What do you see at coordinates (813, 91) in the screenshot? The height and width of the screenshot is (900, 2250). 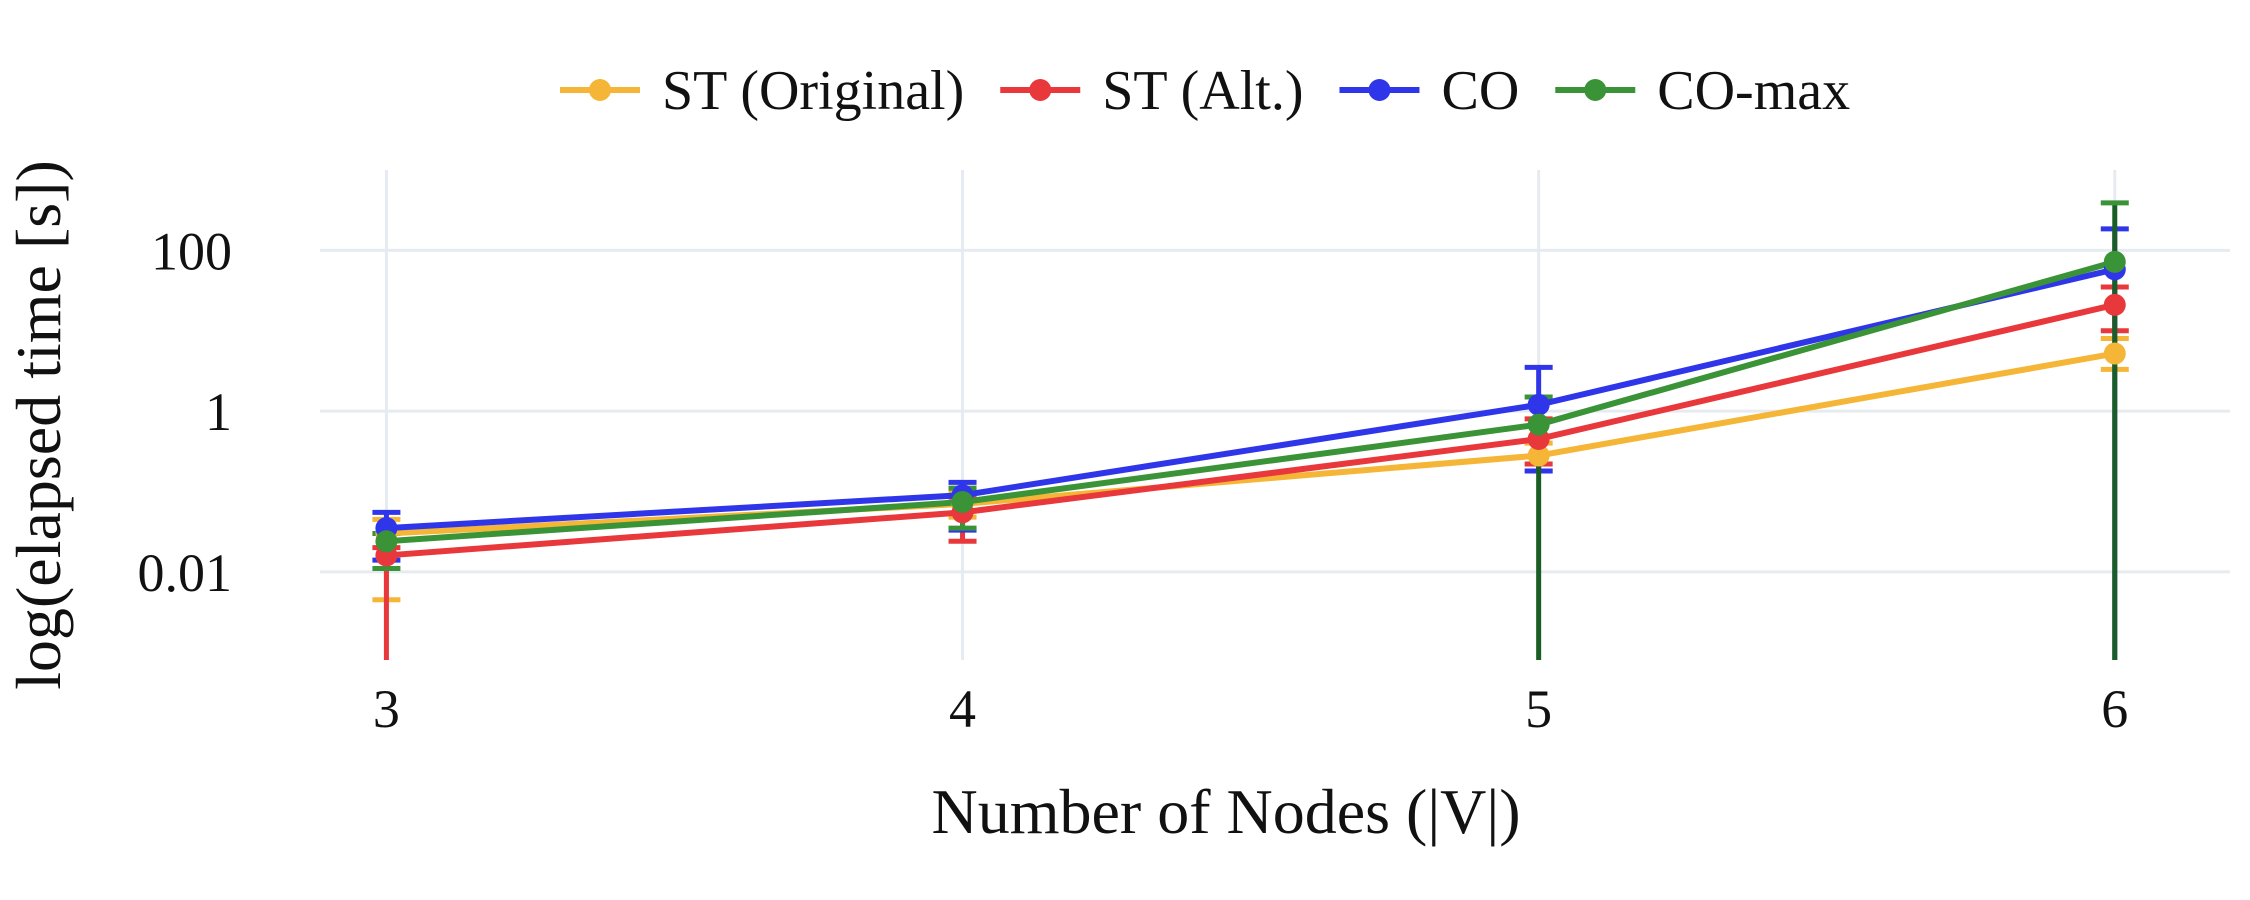 I see `legend-label: ST (Original)` at bounding box center [813, 91].